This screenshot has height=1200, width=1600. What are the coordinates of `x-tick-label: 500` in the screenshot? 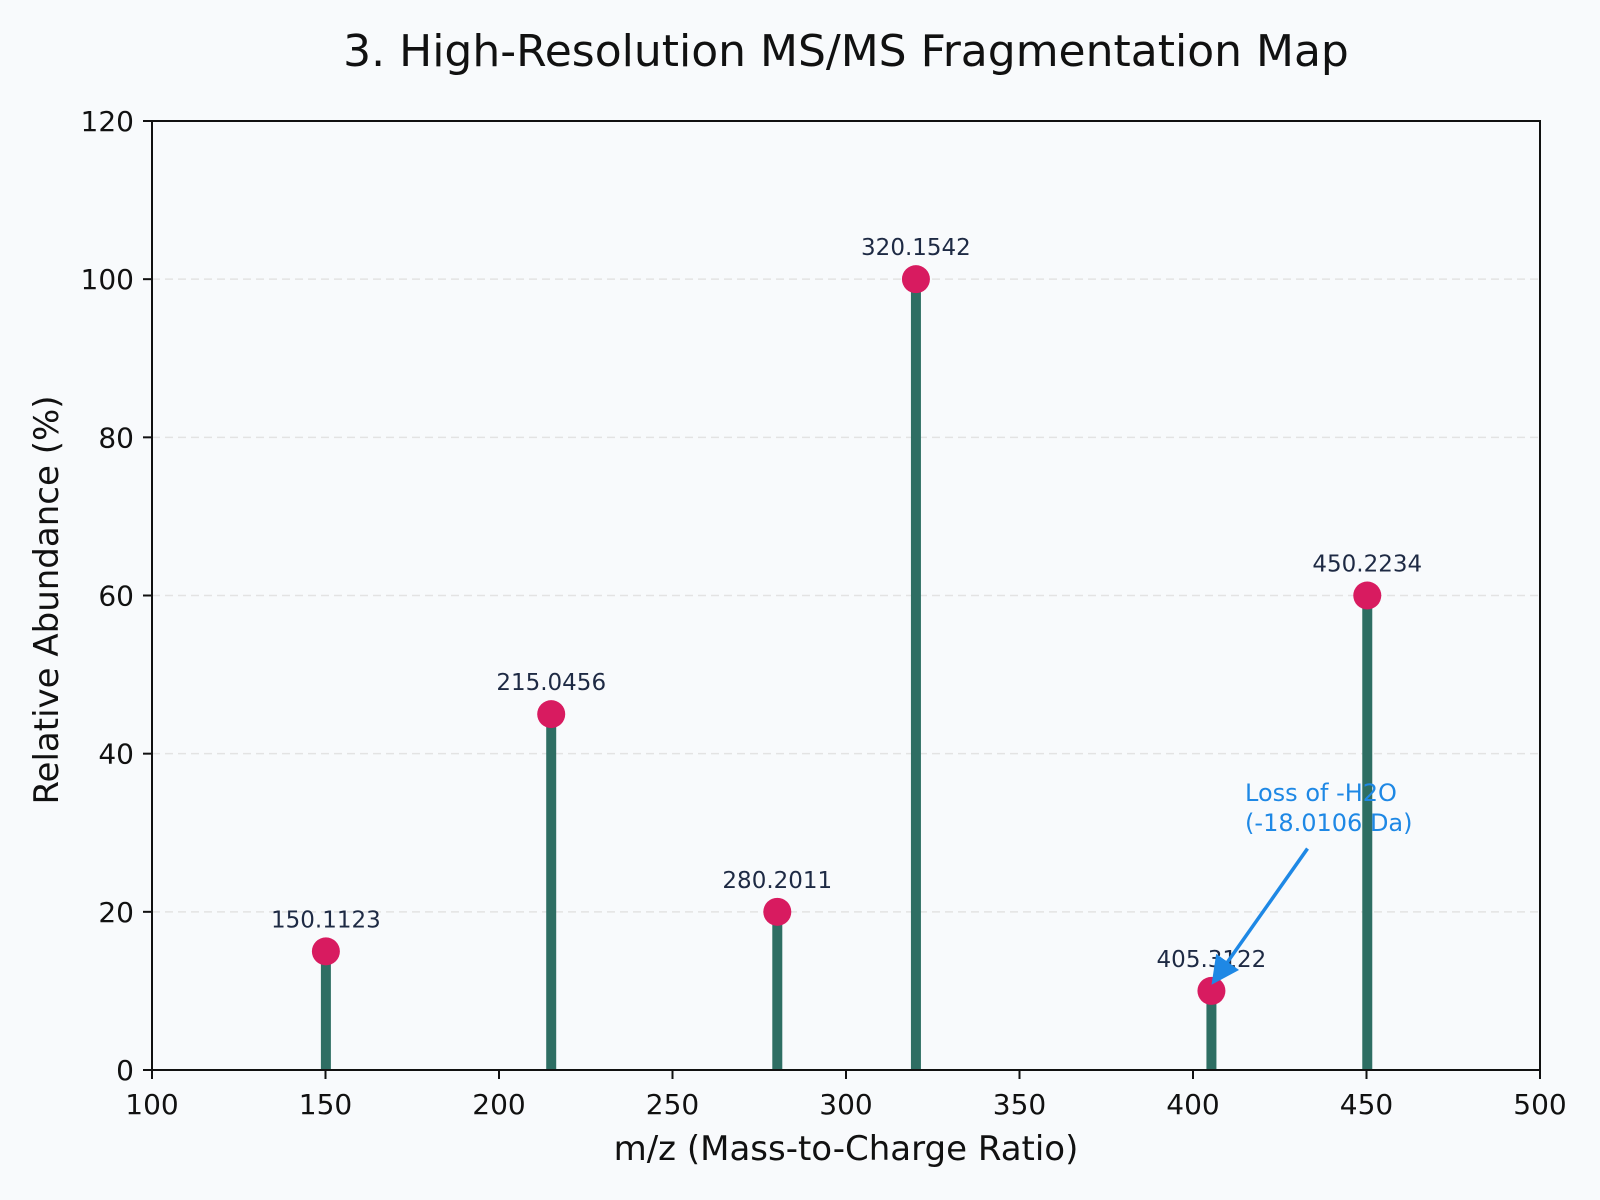 It's located at (1539, 1104).